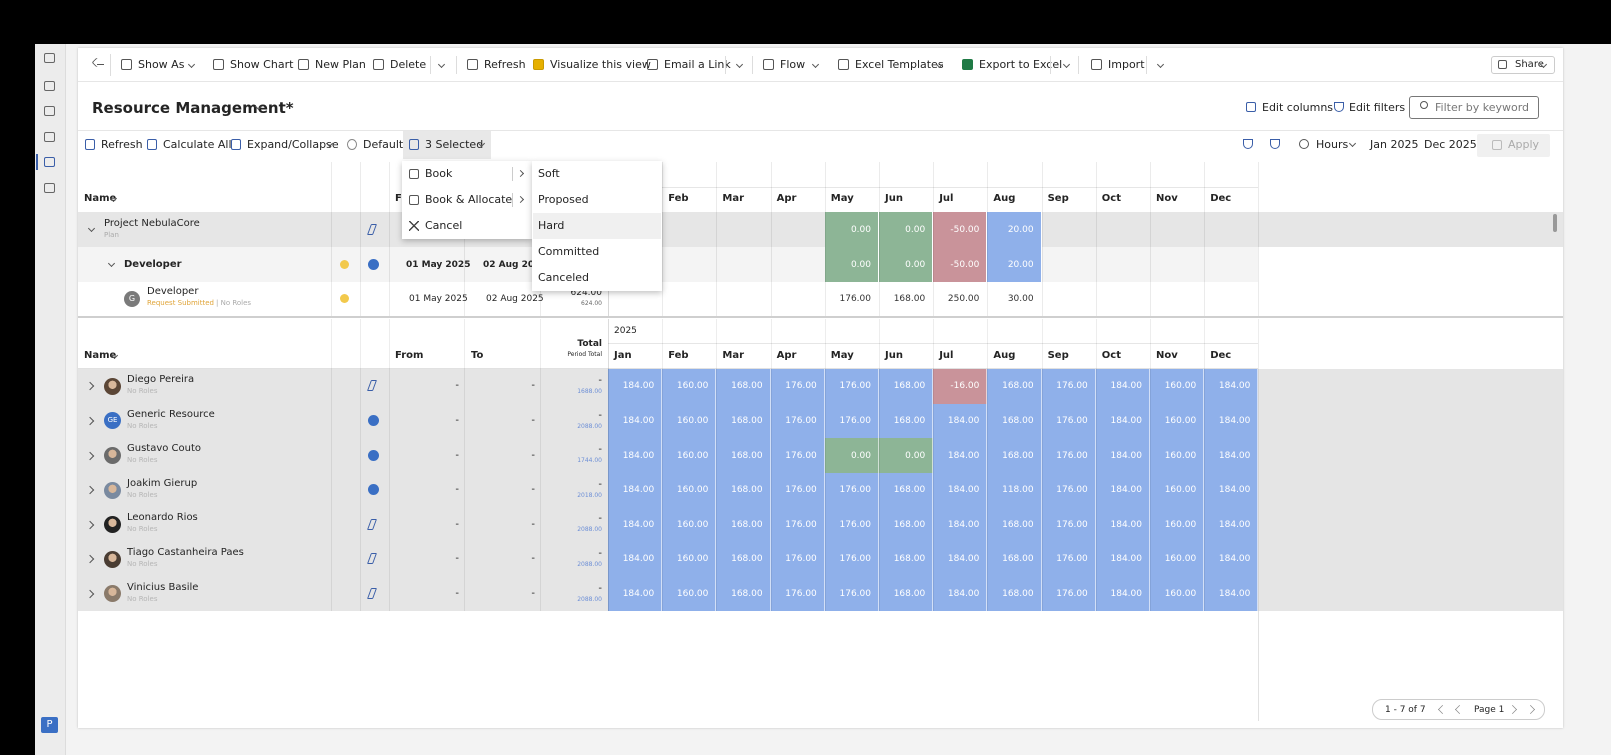 Image resolution: width=1611 pixels, height=755 pixels. I want to click on row-to: -, so click(533, 455).